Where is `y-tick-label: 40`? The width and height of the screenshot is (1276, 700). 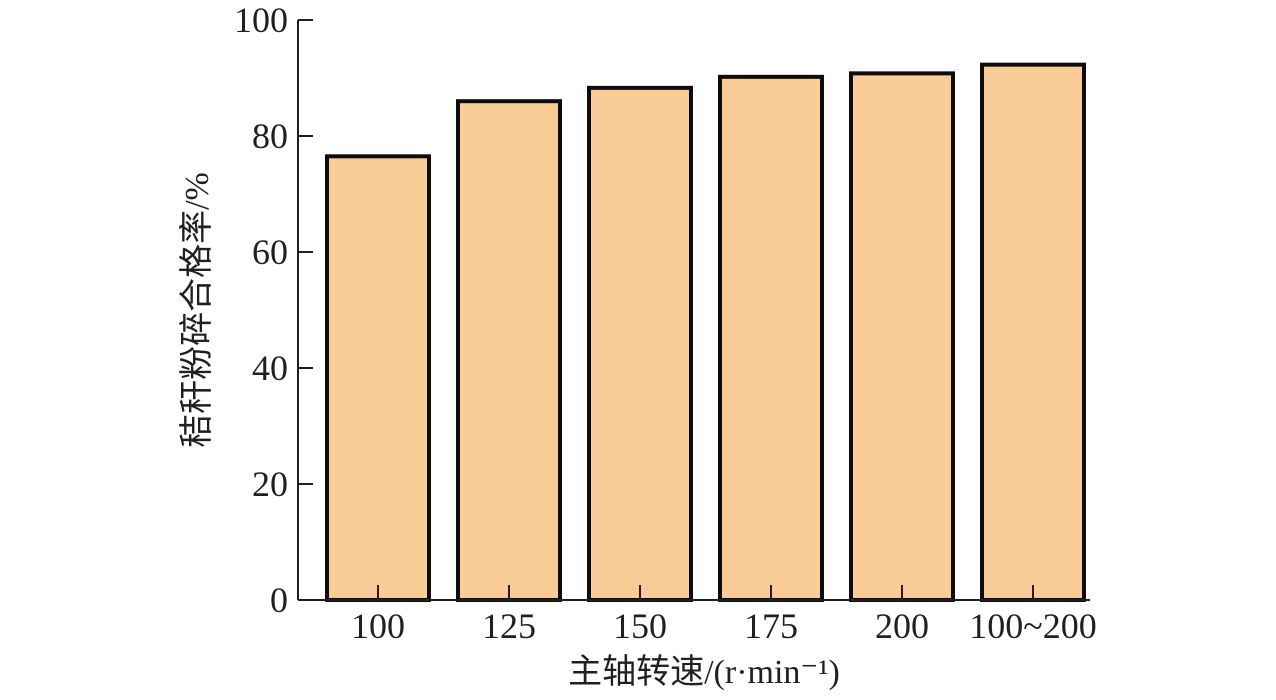
y-tick-label: 40 is located at coordinates (270, 368).